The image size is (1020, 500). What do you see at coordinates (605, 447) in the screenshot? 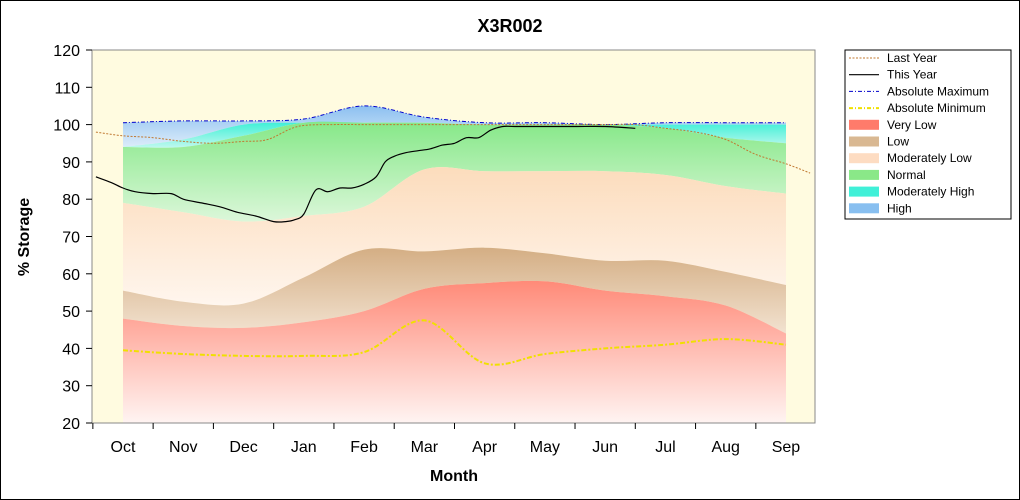
I see `x-tick-label: Jun` at bounding box center [605, 447].